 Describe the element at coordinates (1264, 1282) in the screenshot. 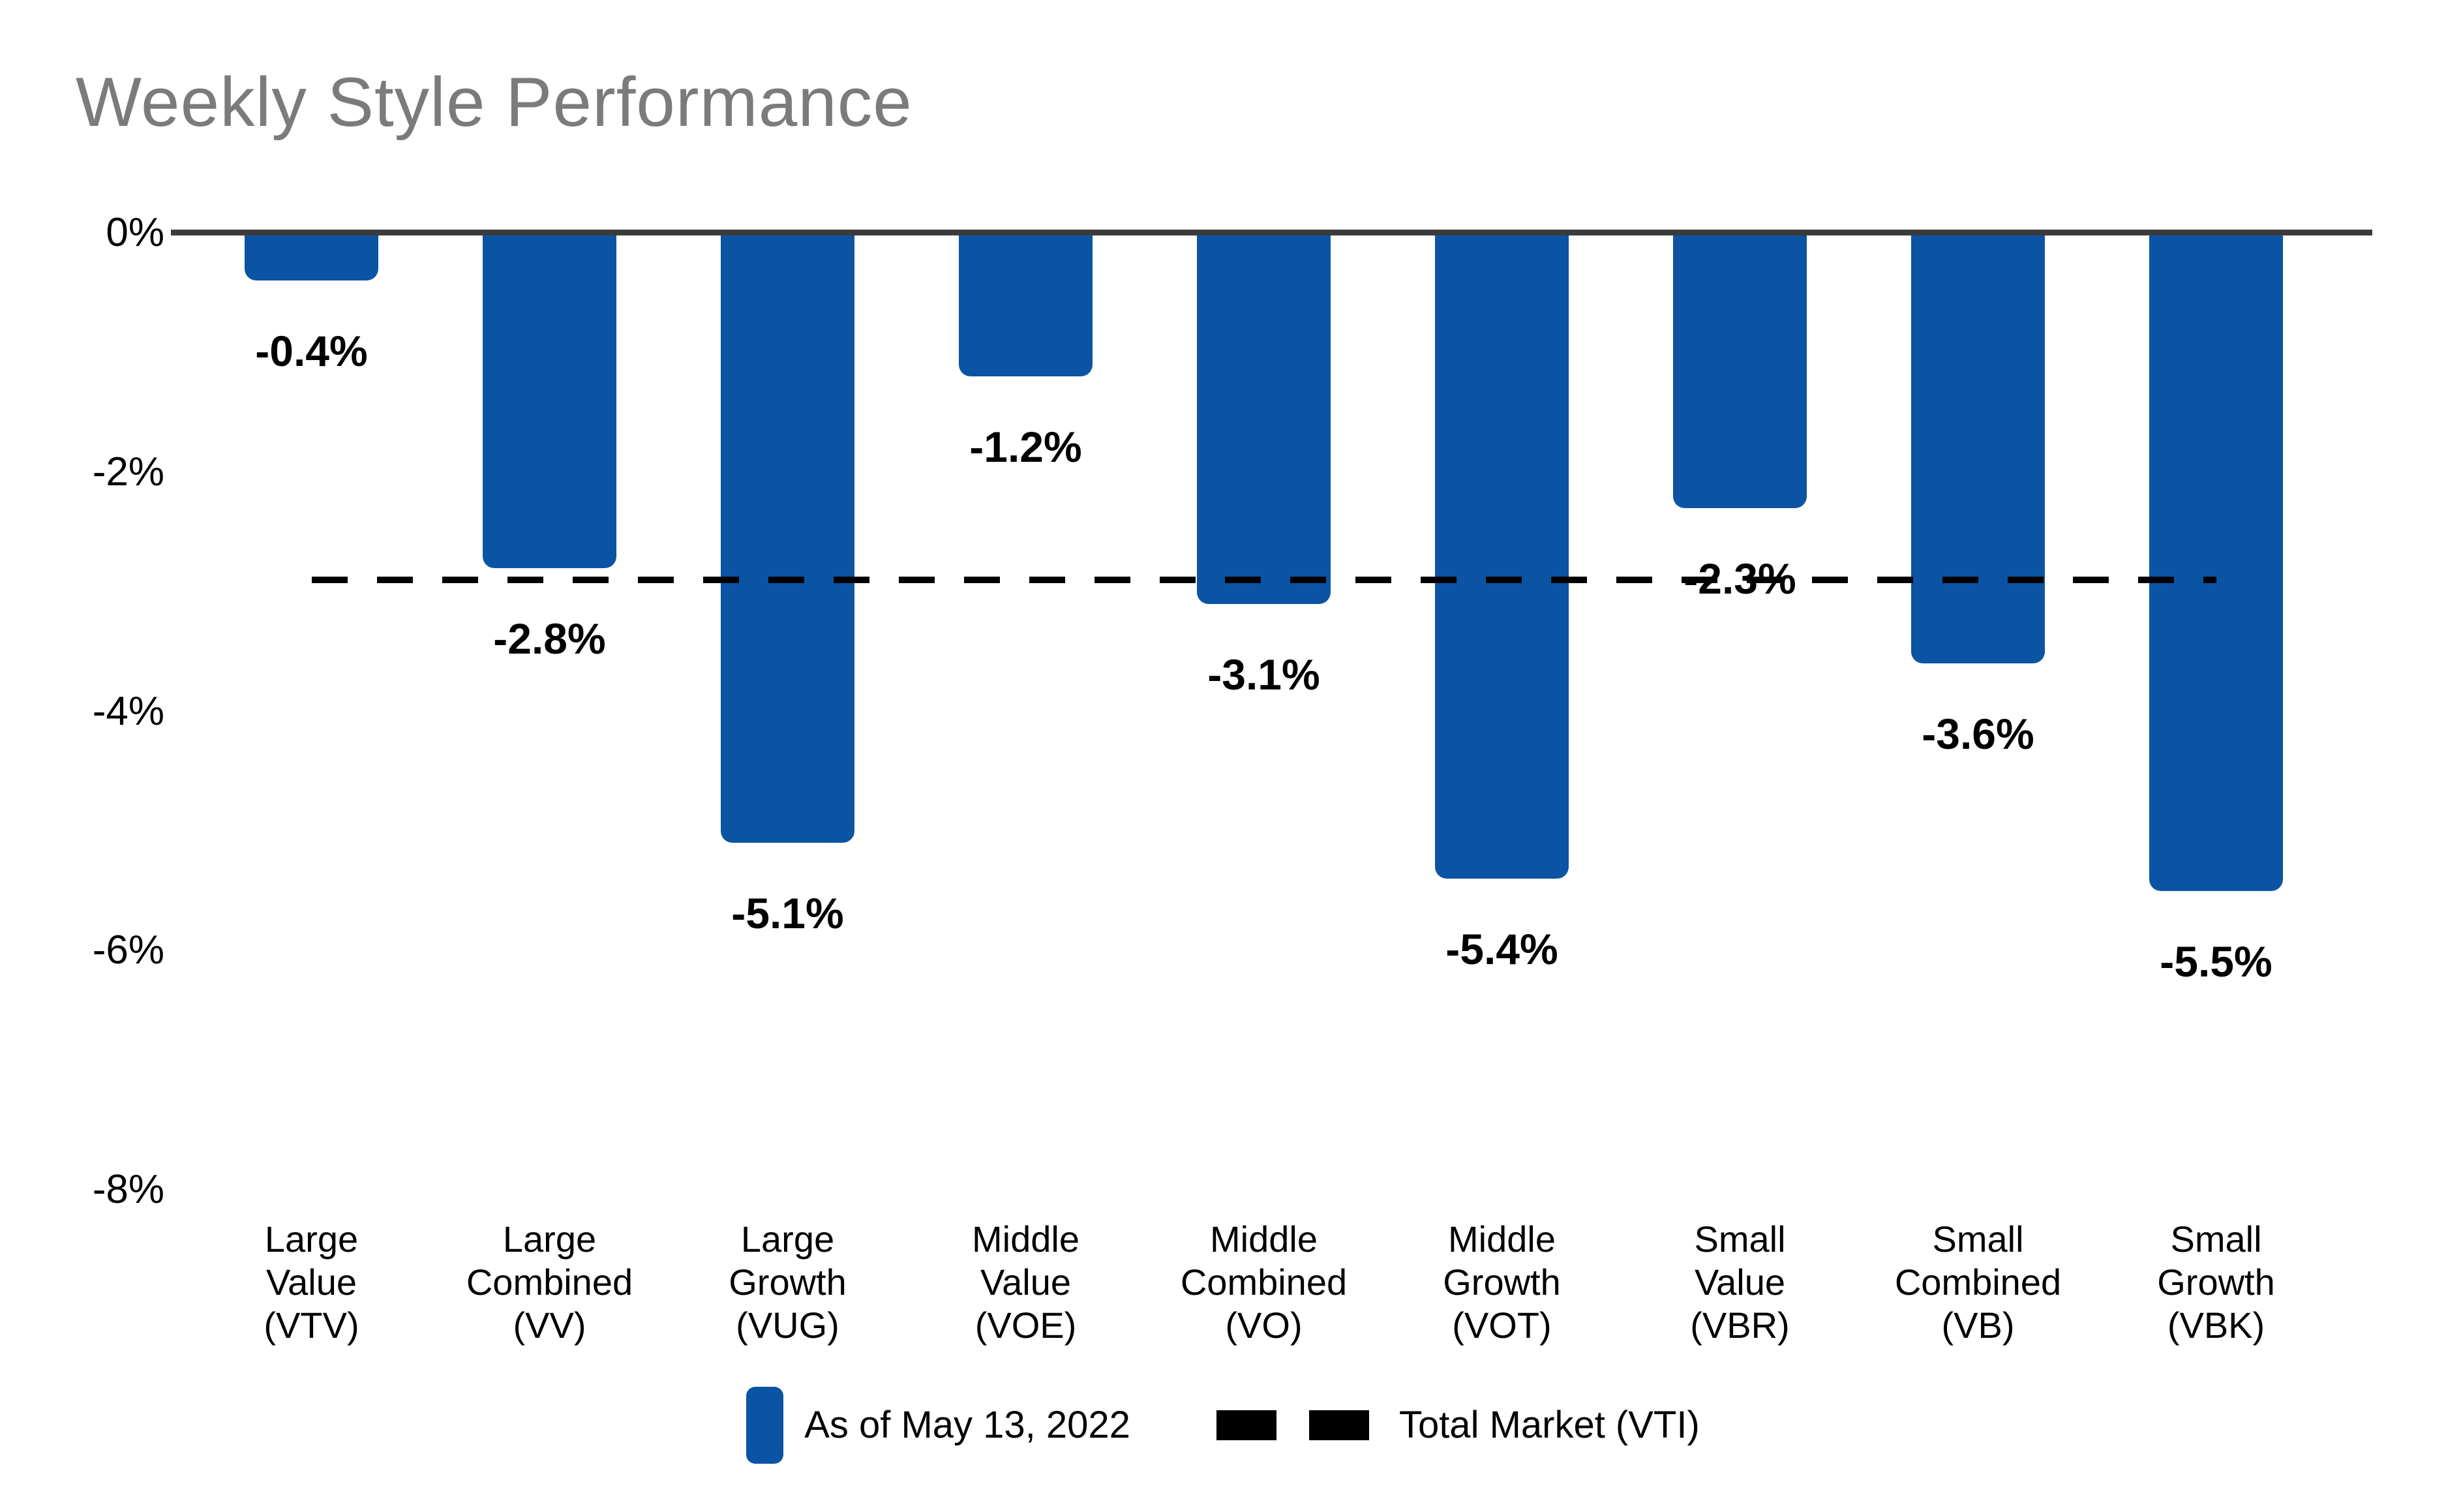

I see `category-label: Middle Combined (VO)` at that location.